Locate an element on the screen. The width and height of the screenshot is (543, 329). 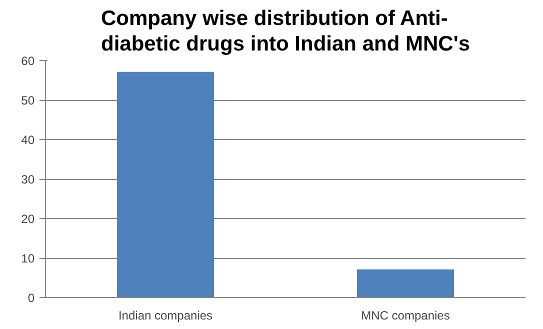
y-tick-label: 20 is located at coordinates (28, 219).